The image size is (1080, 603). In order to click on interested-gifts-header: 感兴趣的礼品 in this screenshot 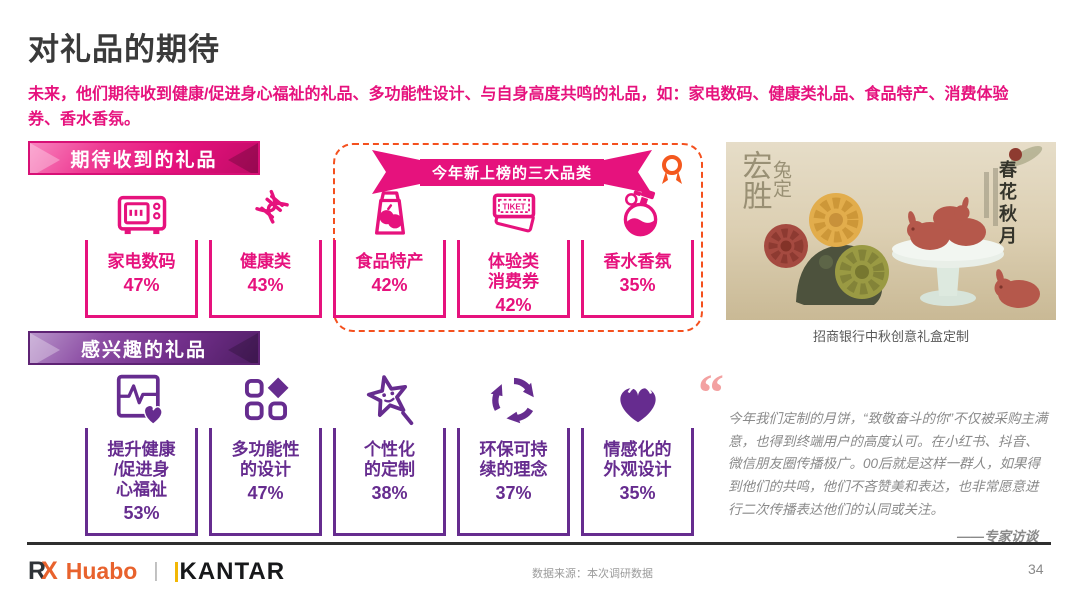, I will do `click(143, 350)`.